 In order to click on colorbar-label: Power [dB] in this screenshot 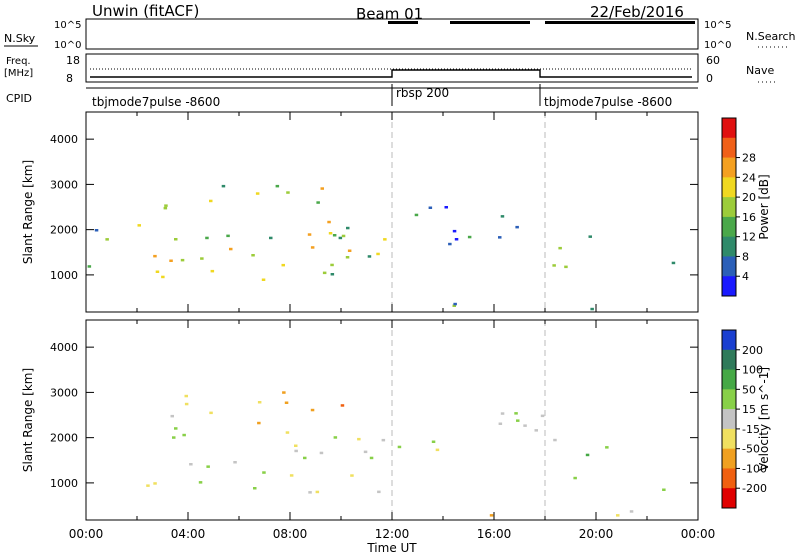, I will do `click(764, 206)`.